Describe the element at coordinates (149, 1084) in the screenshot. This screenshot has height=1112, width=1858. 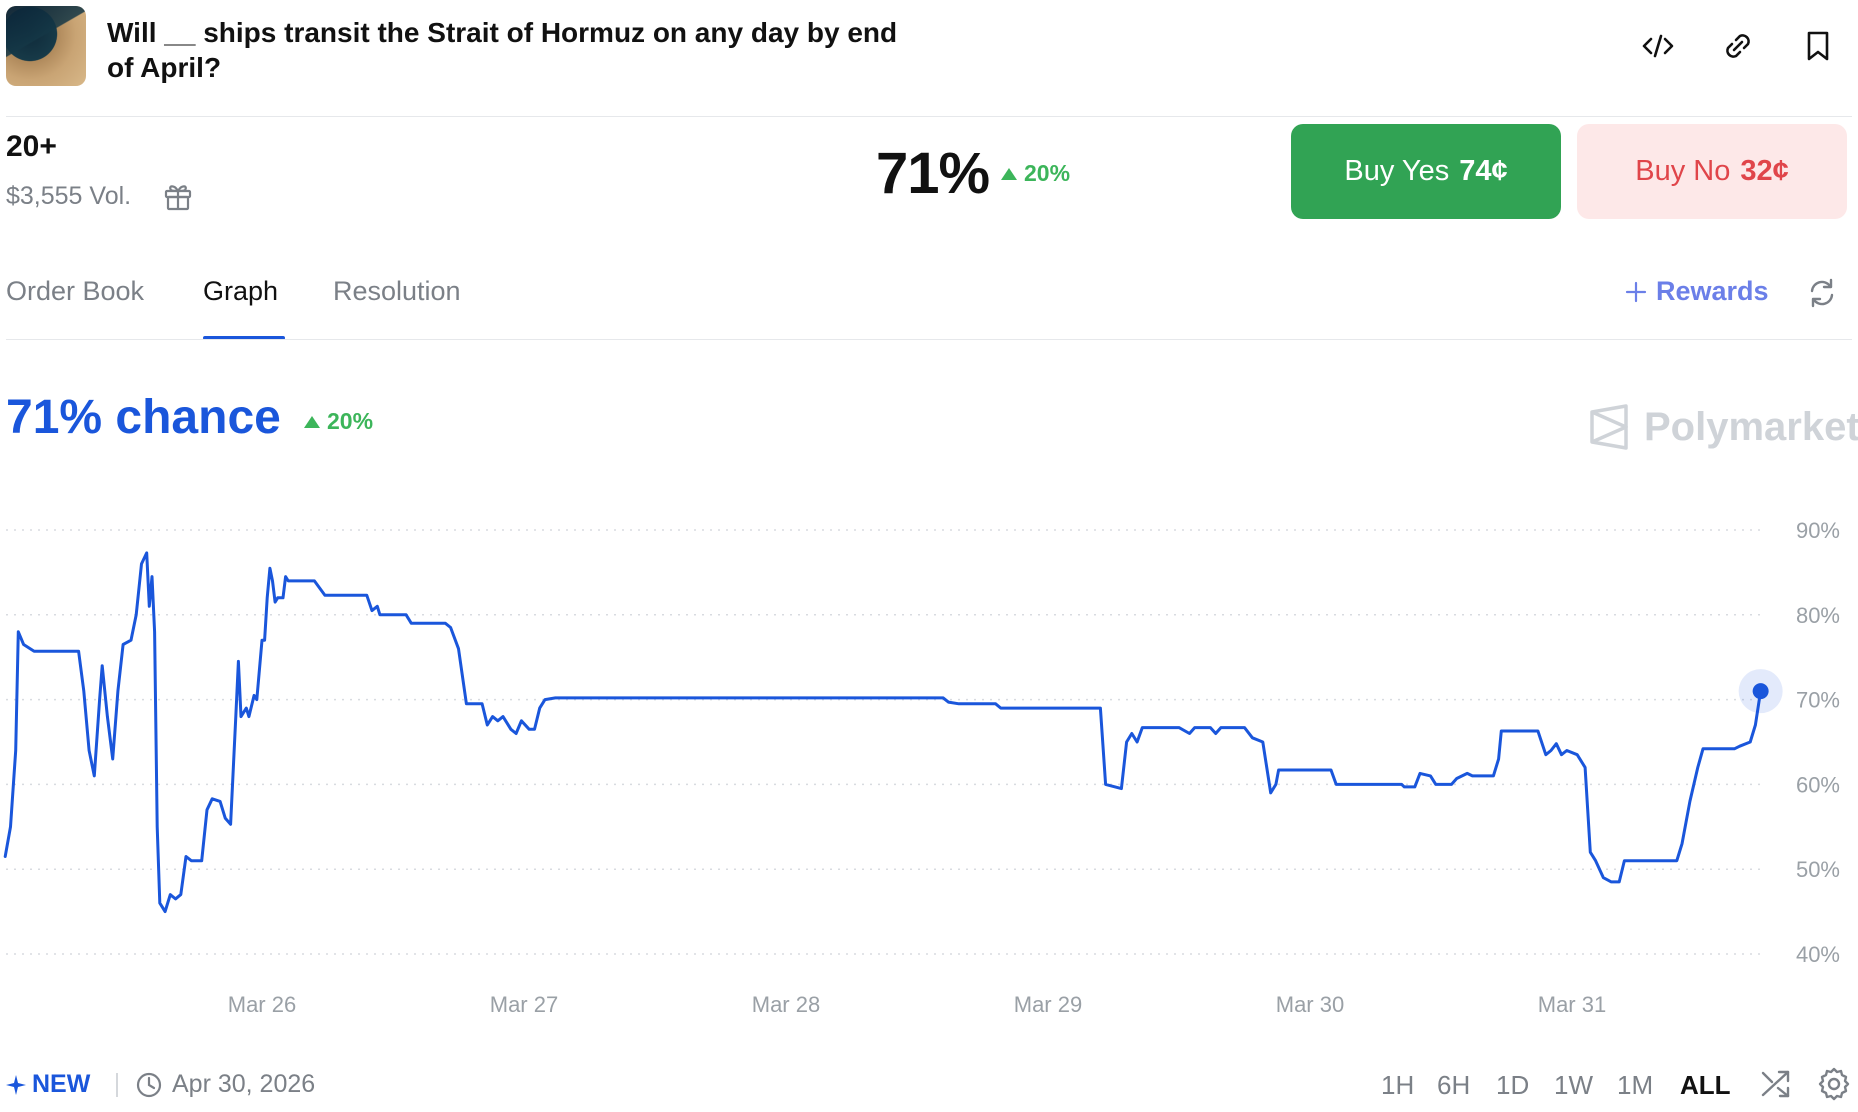
I see `clock-icon` at that location.